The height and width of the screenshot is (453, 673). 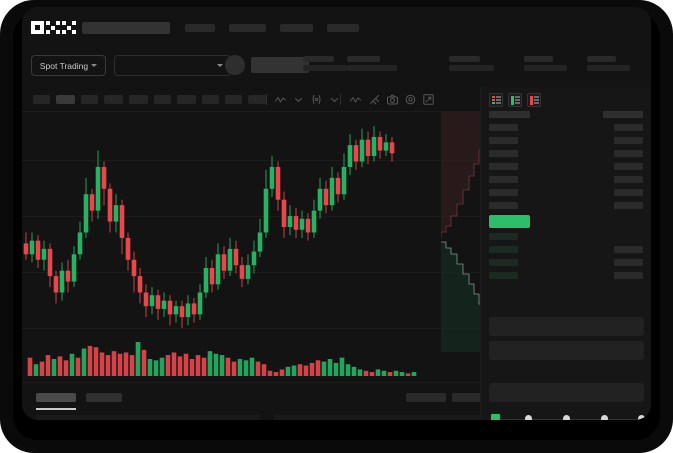 What do you see at coordinates (392, 99) in the screenshot?
I see `snapshot-icon` at bounding box center [392, 99].